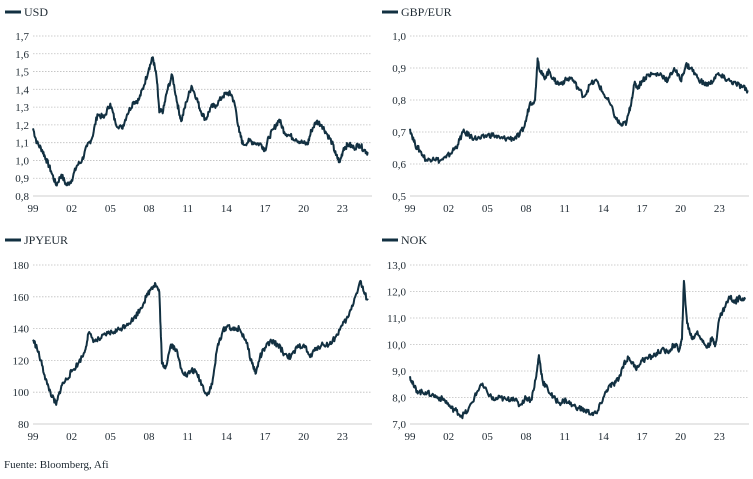  What do you see at coordinates (21, 330) in the screenshot?
I see `y-tick-label: 140` at bounding box center [21, 330].